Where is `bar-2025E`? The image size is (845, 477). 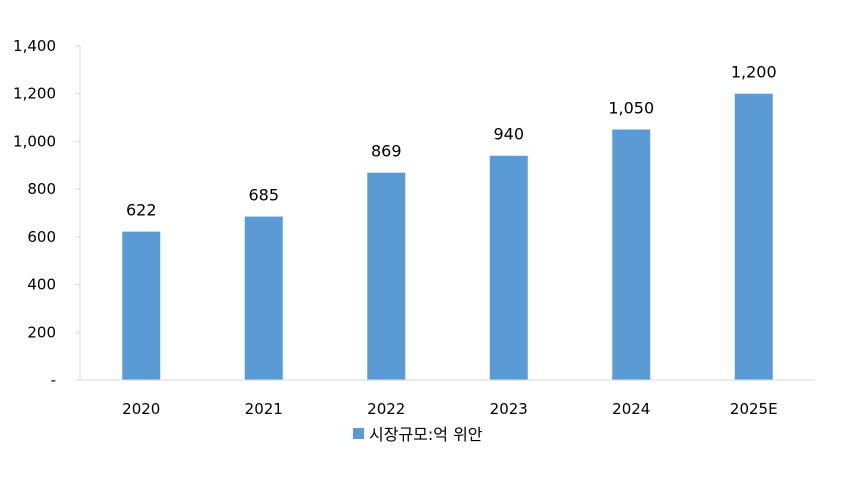
bar-2025E is located at coordinates (753, 236).